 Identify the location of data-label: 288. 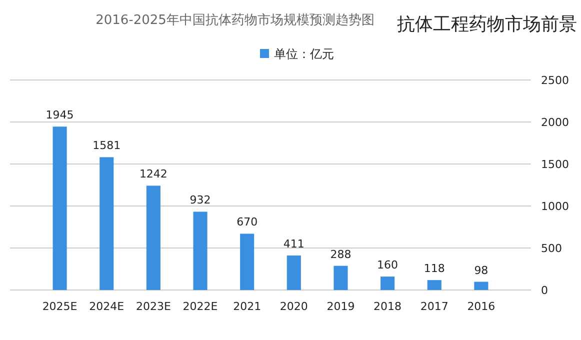
(341, 254).